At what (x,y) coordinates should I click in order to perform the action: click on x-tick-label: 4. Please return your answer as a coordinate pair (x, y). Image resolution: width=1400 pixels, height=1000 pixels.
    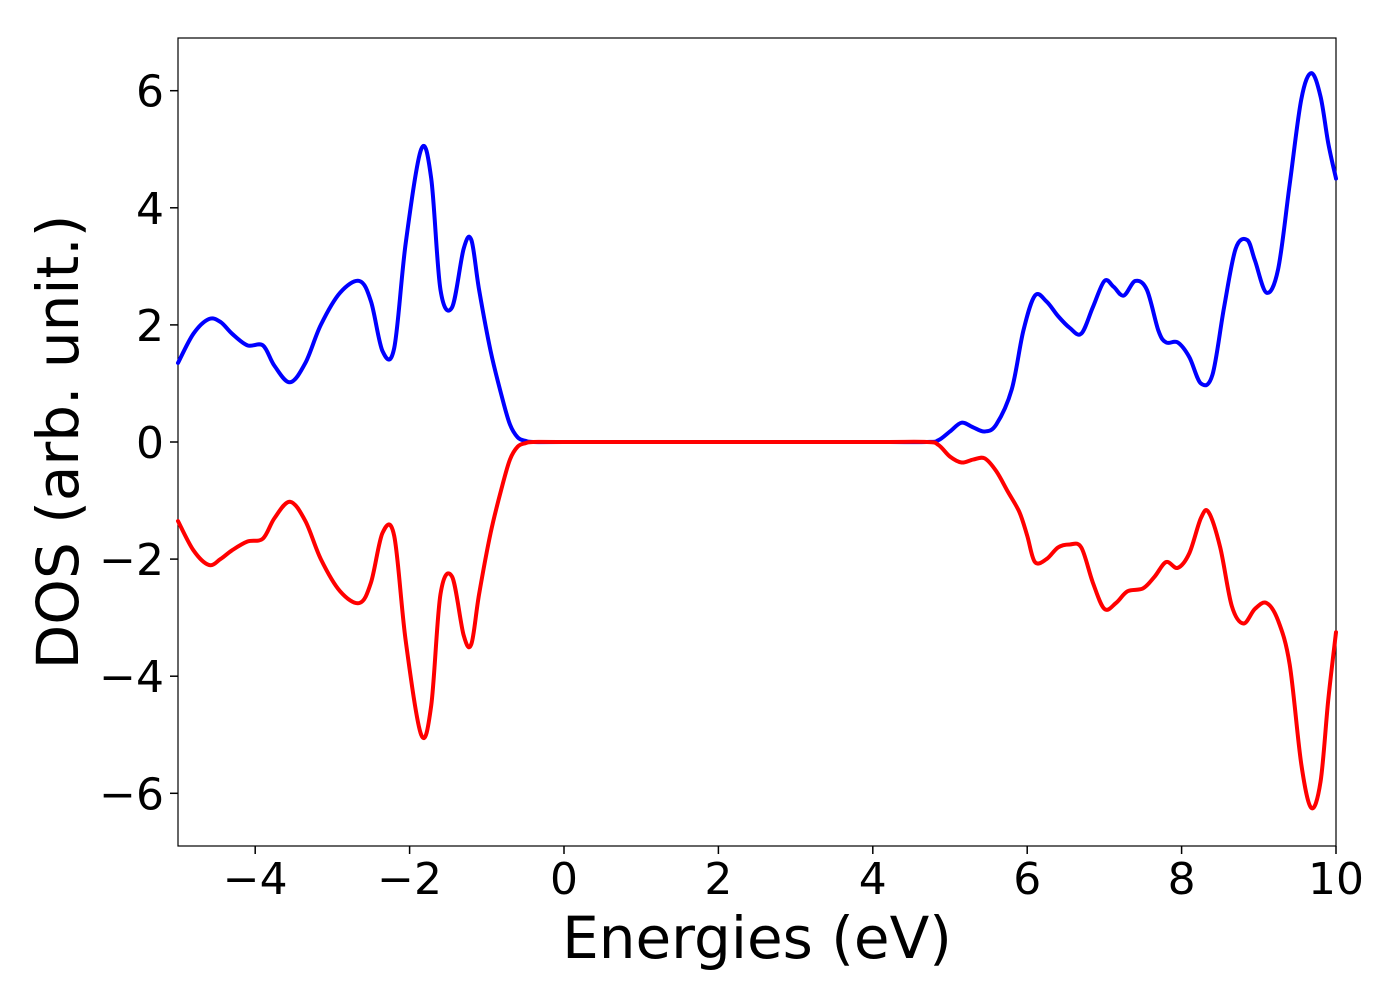
    Looking at the image, I should click on (873, 879).